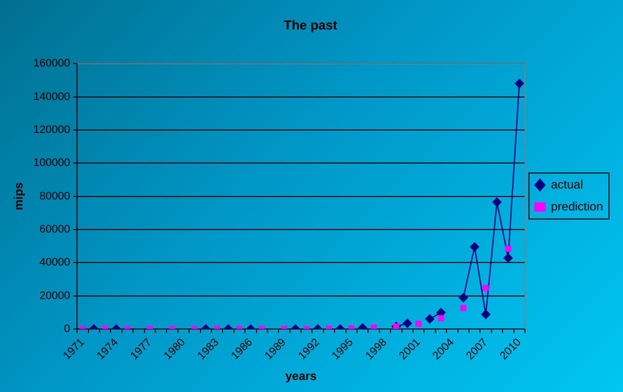 The width and height of the screenshot is (623, 392). What do you see at coordinates (51, 130) in the screenshot?
I see `y-tick-label: 120000` at bounding box center [51, 130].